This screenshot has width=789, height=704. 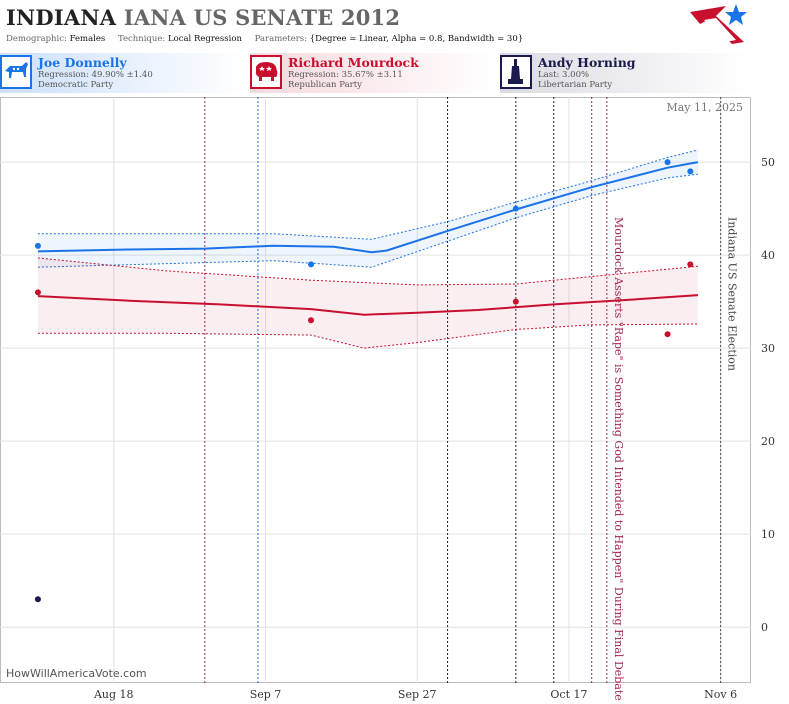 What do you see at coordinates (262, 17) in the screenshot?
I see `title-rest: IANA US SENATE 2012` at bounding box center [262, 17].